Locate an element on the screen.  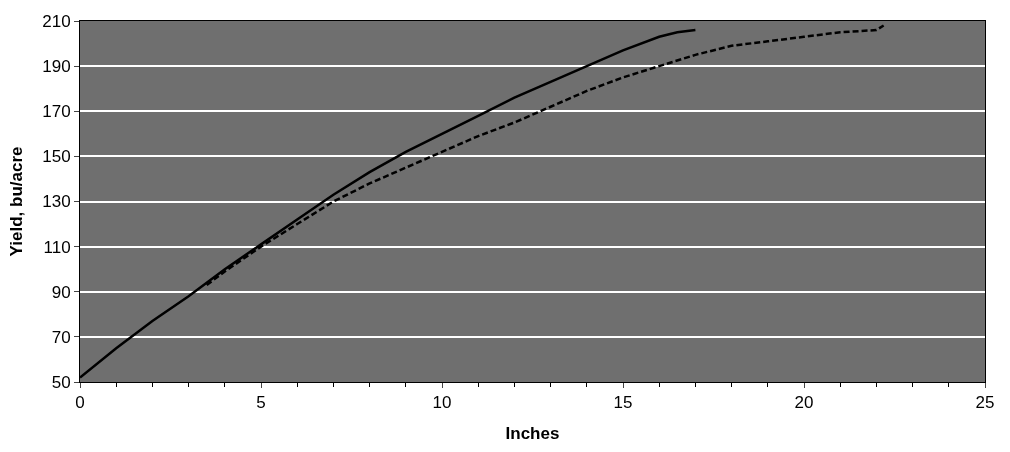
y-tick-label: 110 is located at coordinates (57, 247).